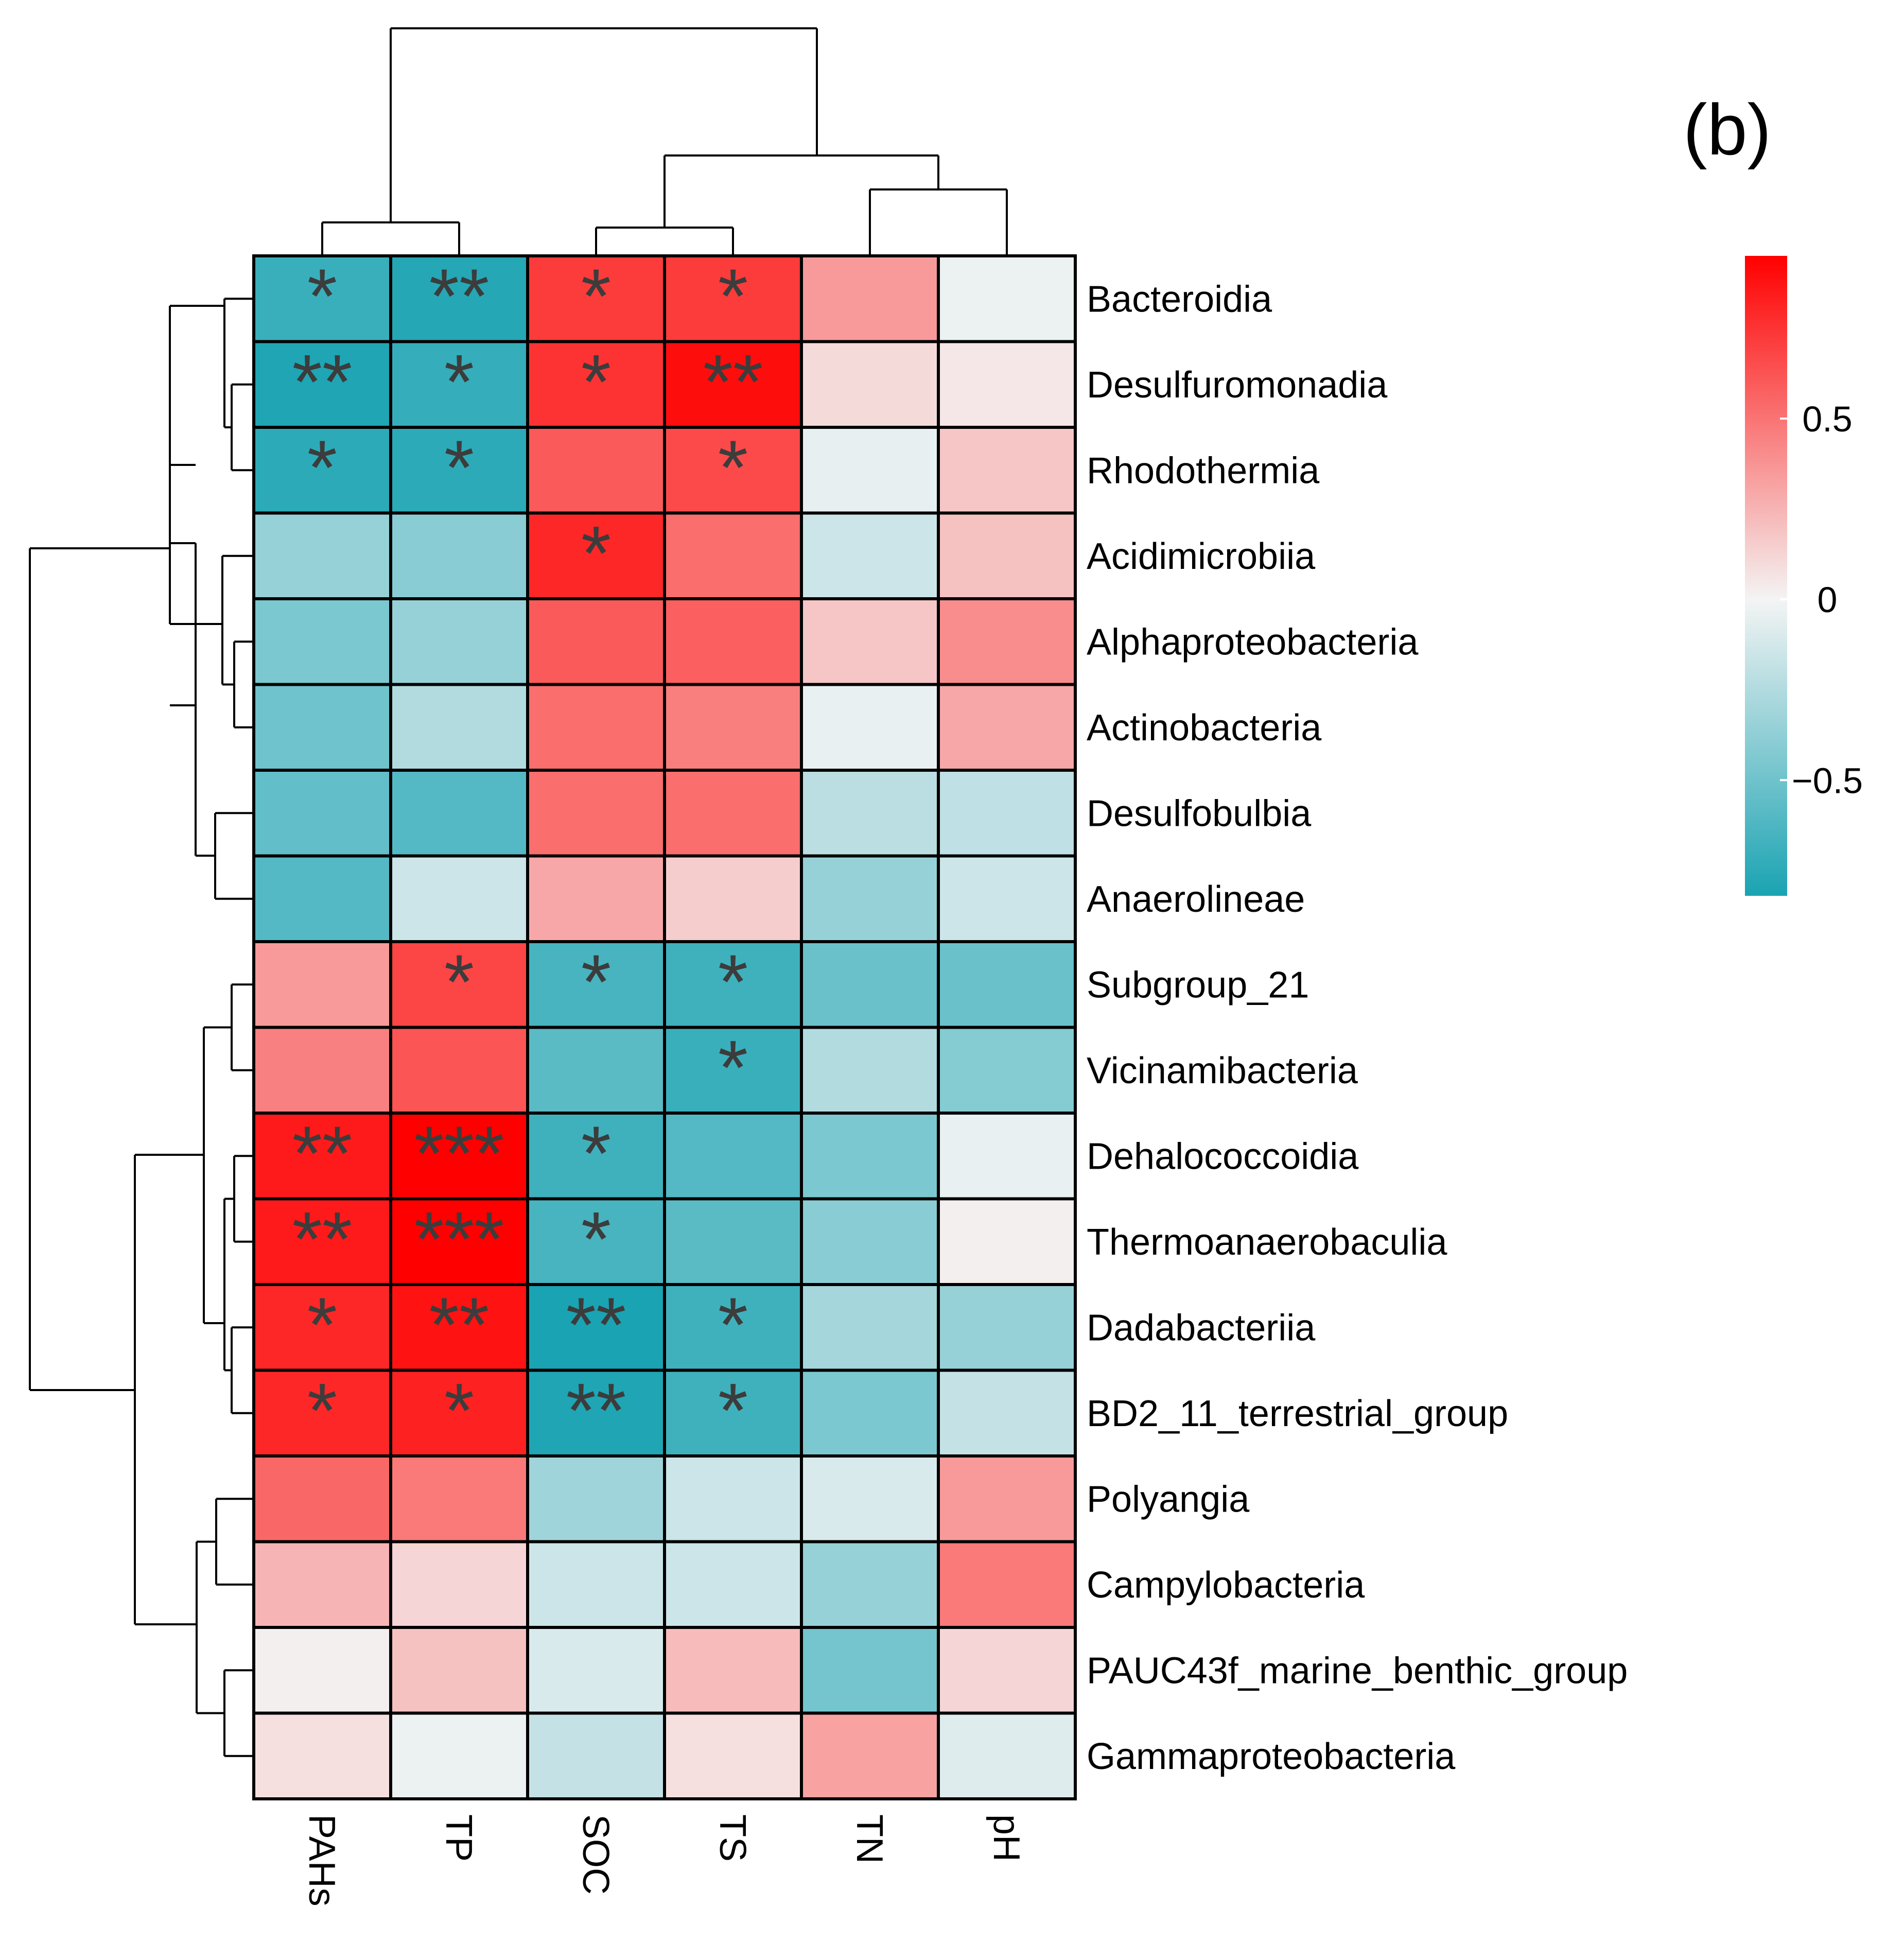  I want to click on colorbar-tick-label: −0.5, so click(1827, 780).